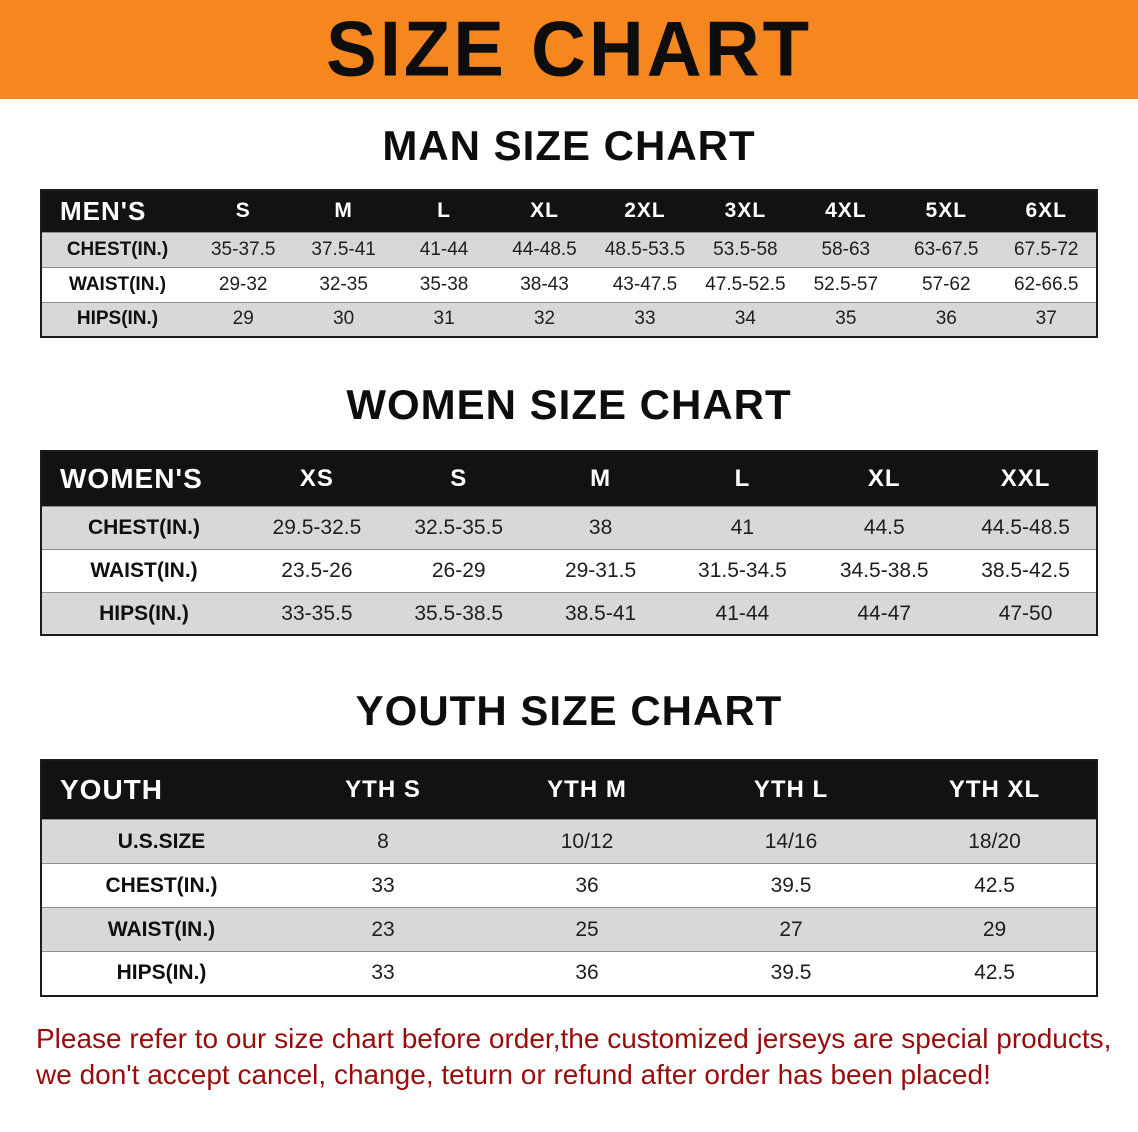 The image size is (1138, 1132). What do you see at coordinates (745, 211) in the screenshot?
I see `size-header-cell: 3XL` at bounding box center [745, 211].